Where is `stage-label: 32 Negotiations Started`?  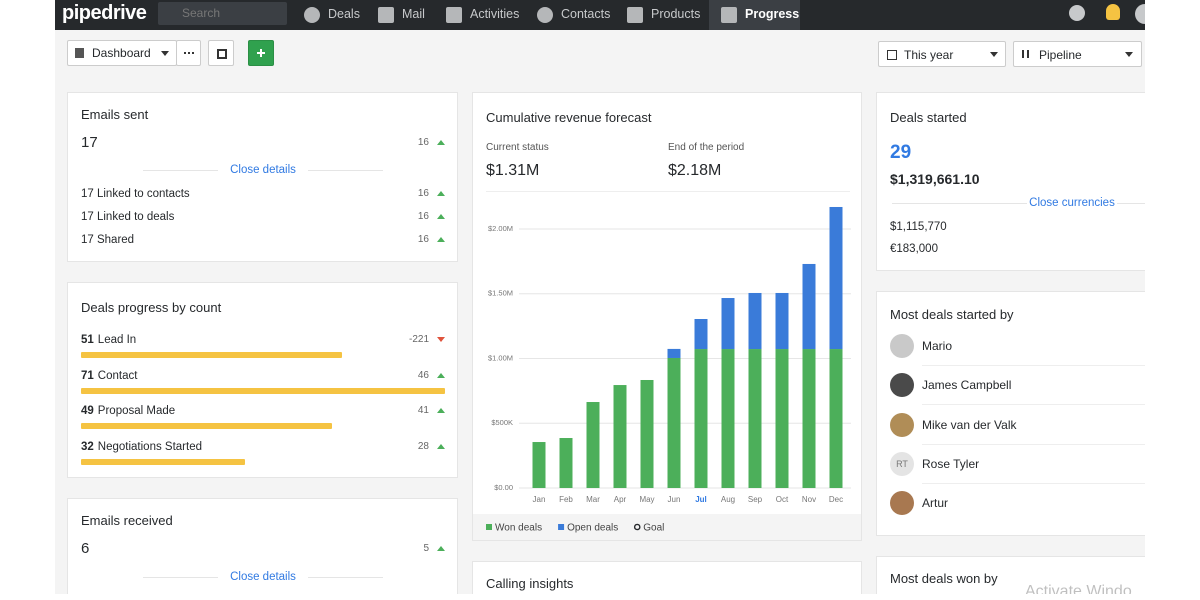
stage-label: 32 Negotiations Started is located at coordinates (141, 447).